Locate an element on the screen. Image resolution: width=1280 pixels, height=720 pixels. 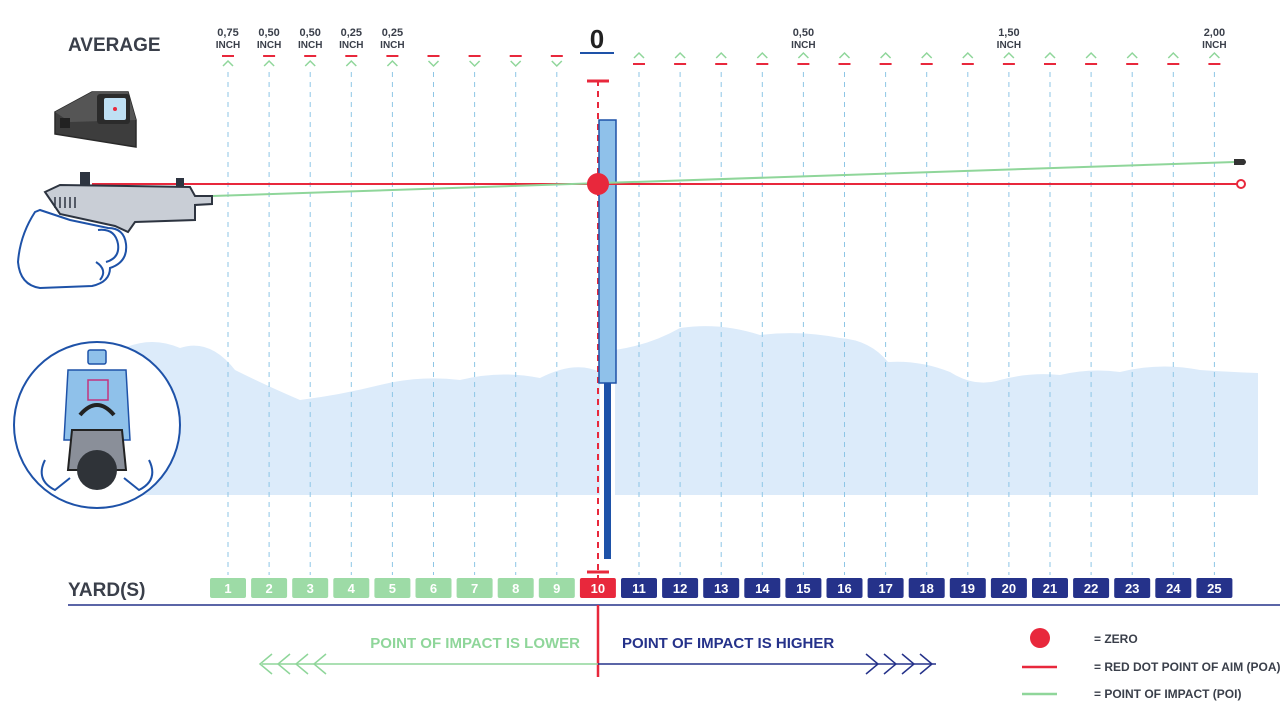
yard-label-1: 1 is located at coordinates (227, 588).